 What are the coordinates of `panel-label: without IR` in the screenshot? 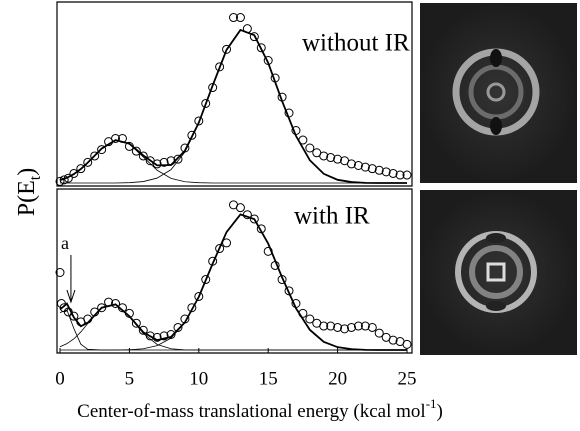 It's located at (356, 43).